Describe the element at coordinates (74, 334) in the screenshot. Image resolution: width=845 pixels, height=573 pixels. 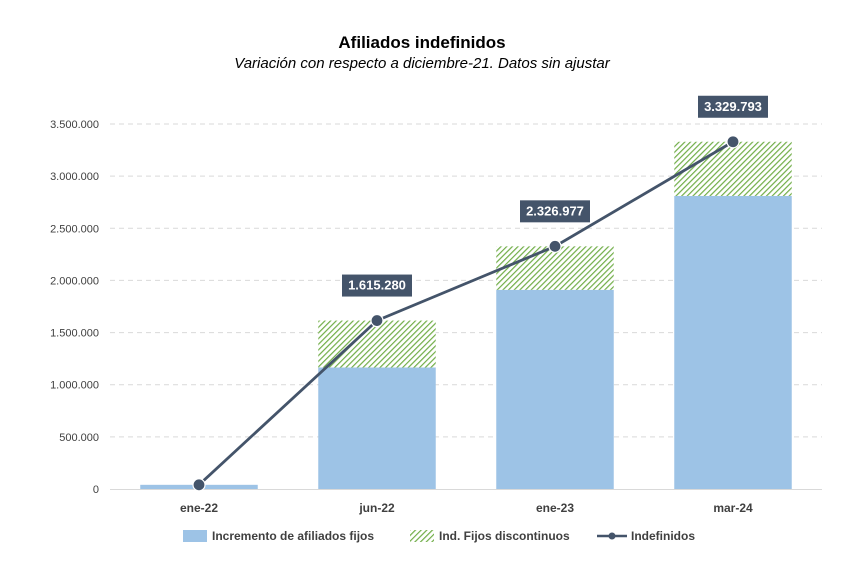
I see `y-tick-label: 1.500.000` at that location.